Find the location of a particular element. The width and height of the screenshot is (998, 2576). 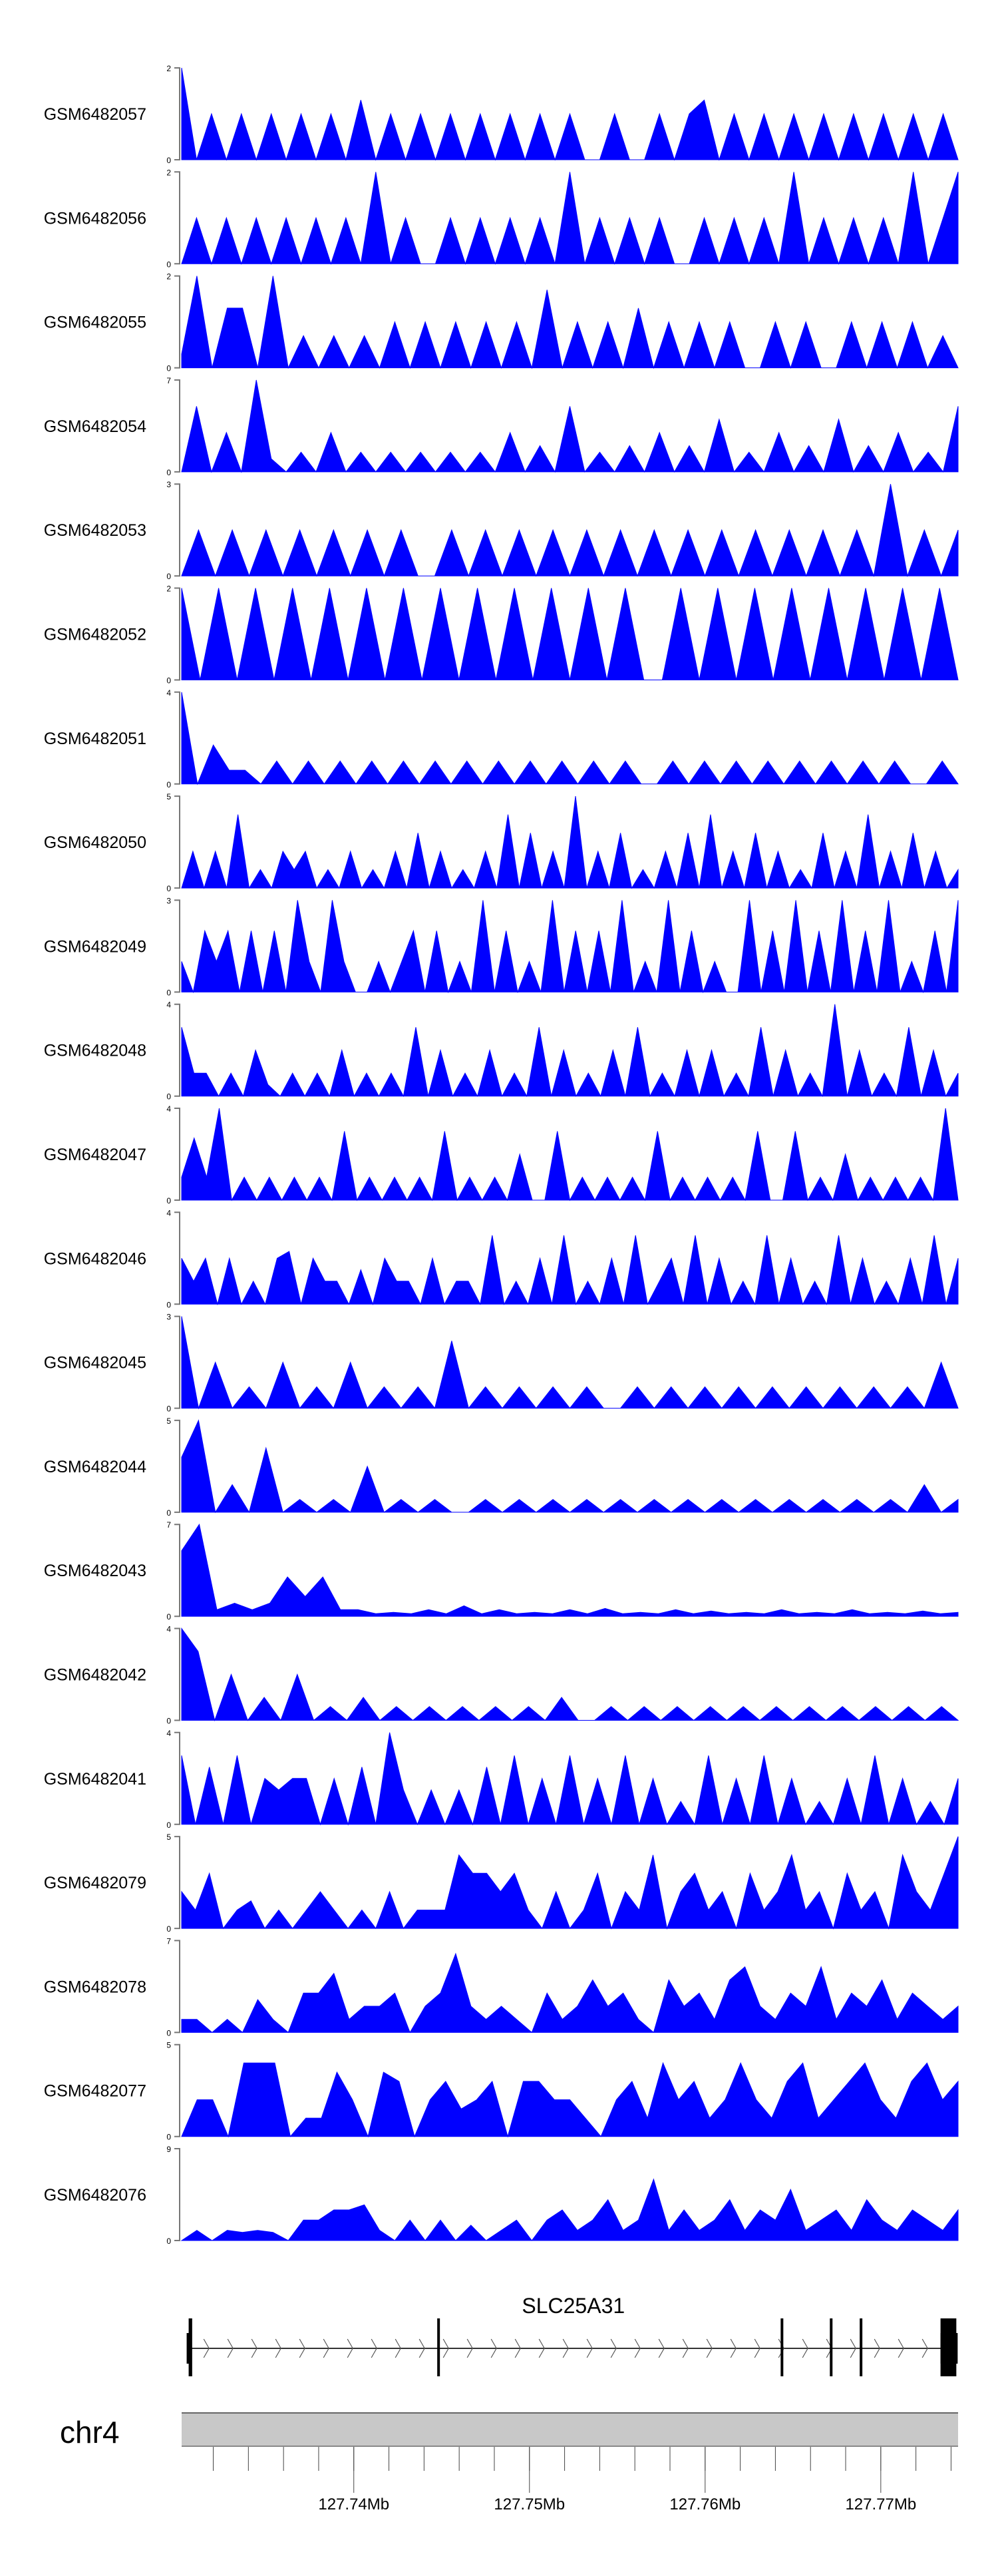

track-label: GSM6482057 is located at coordinates (95, 114).